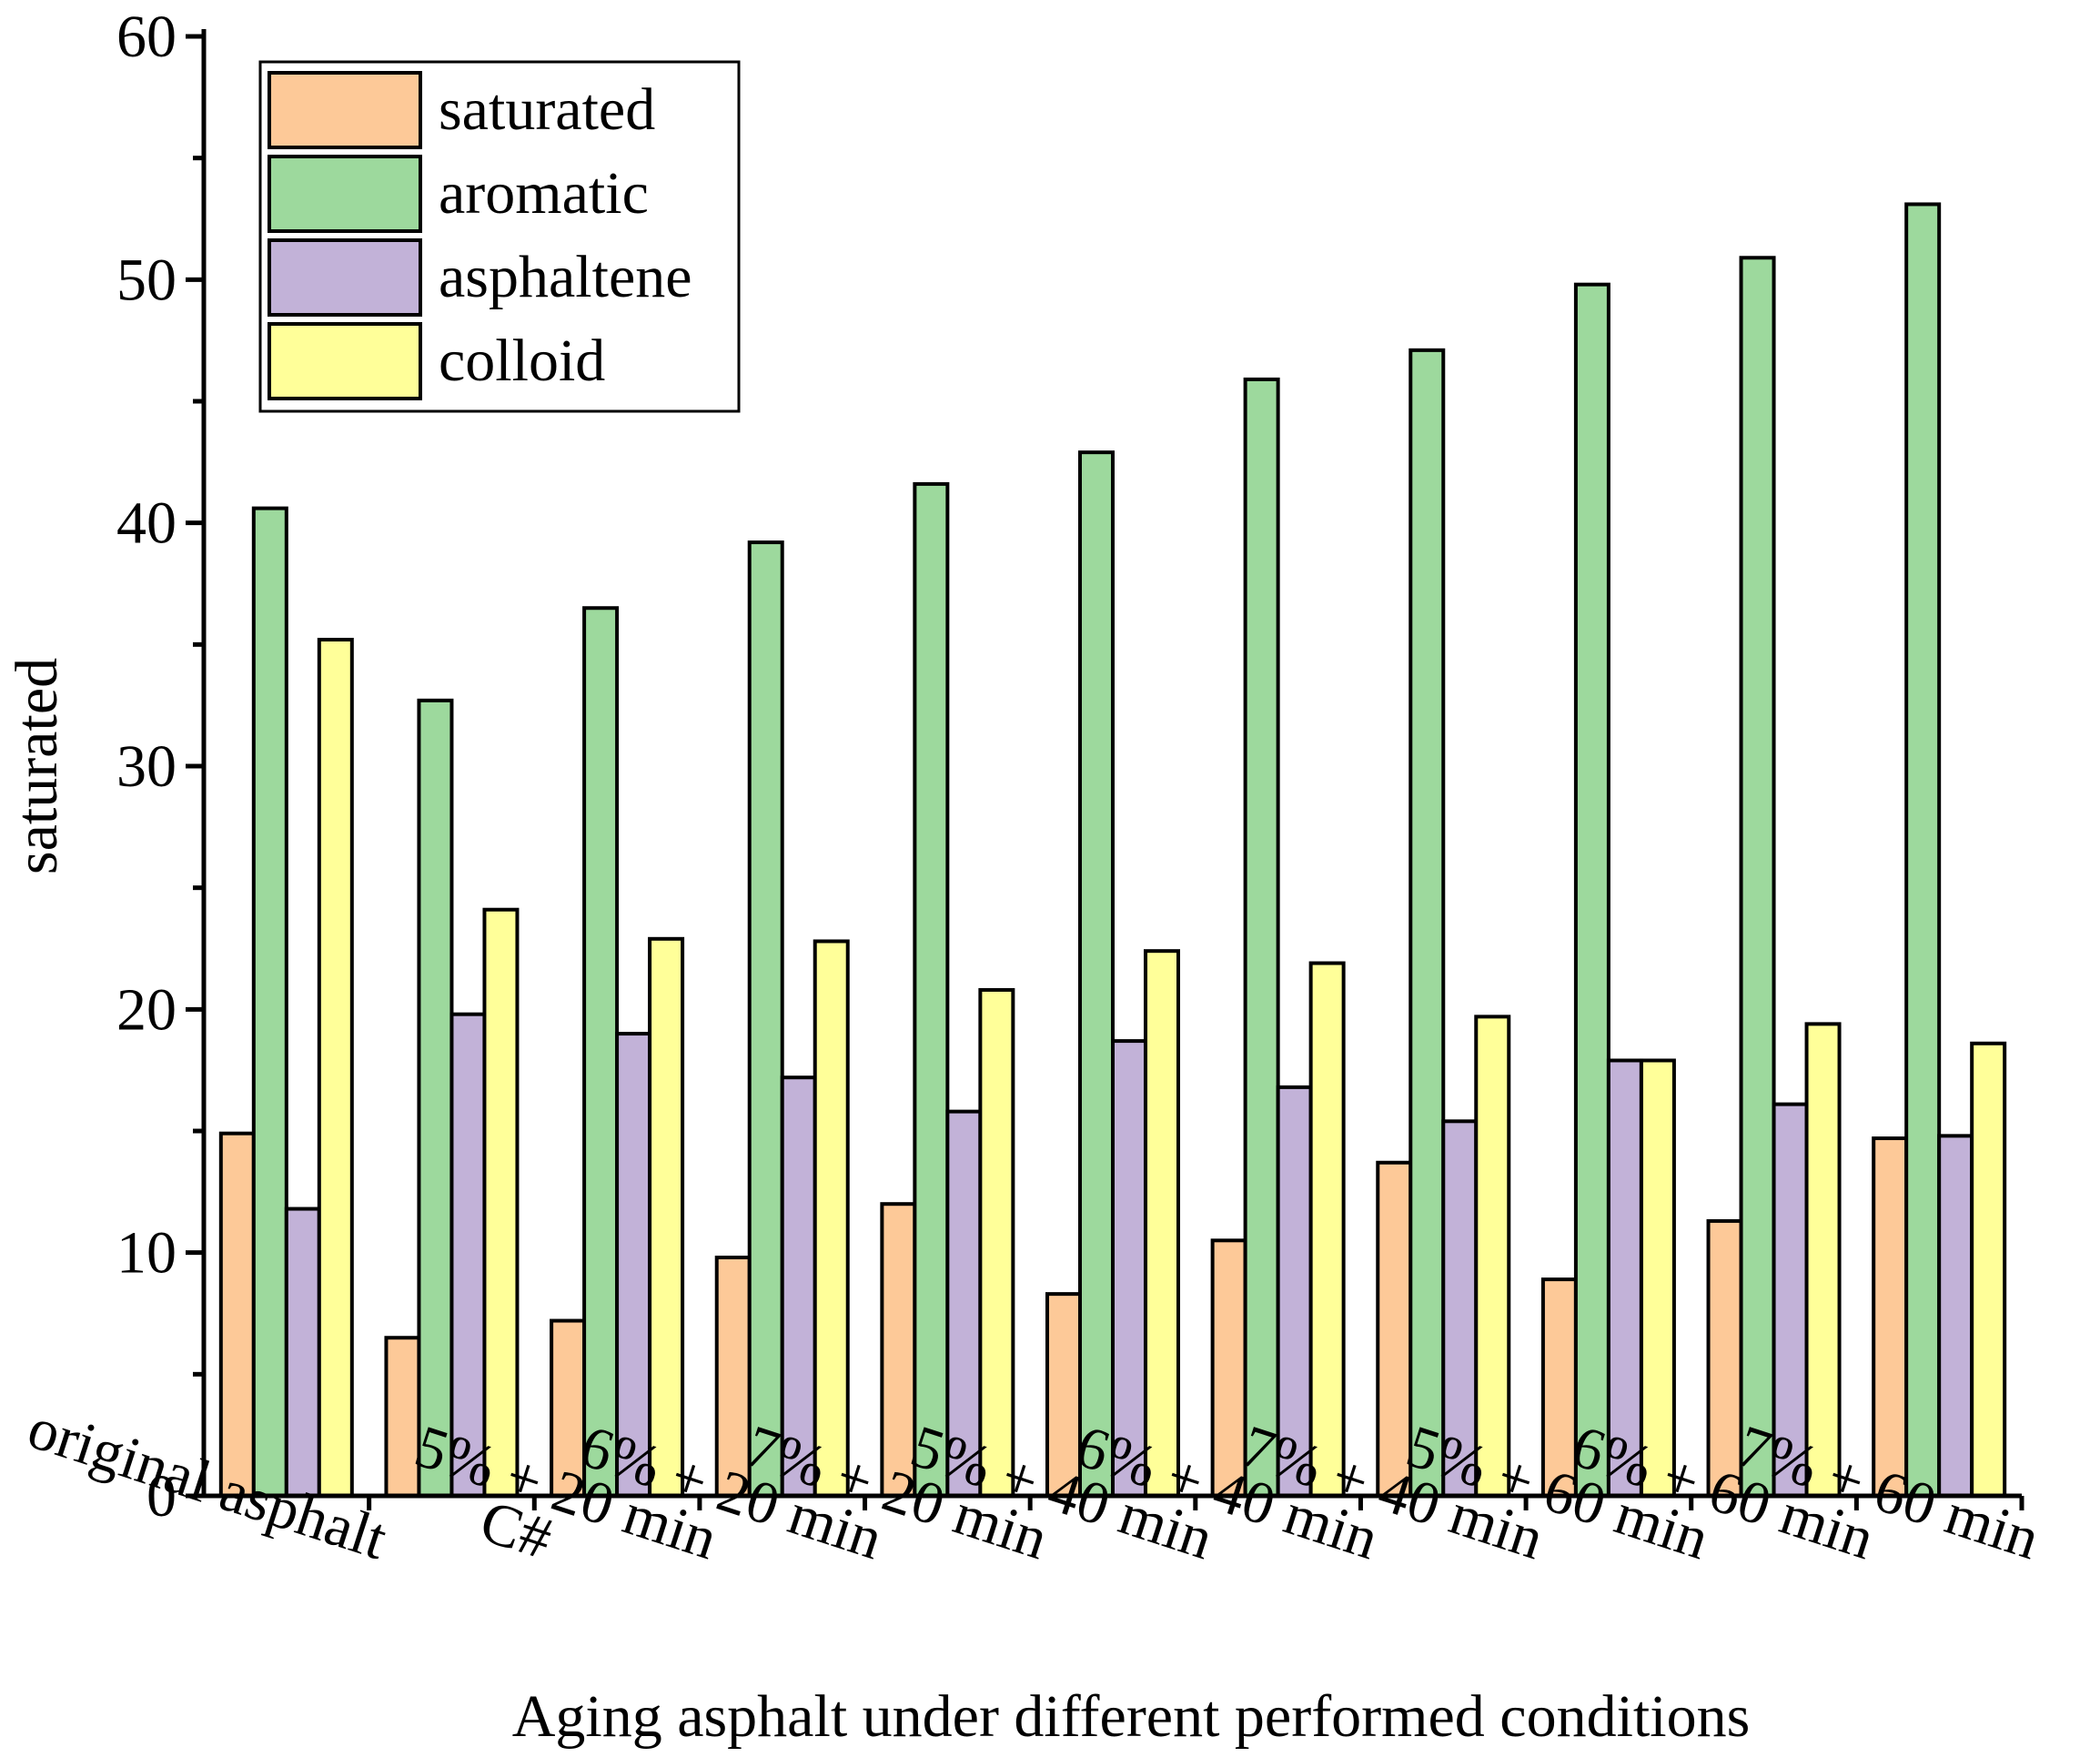  Describe the element at coordinates (146, 1009) in the screenshot. I see `y-tick-label: 20` at that location.